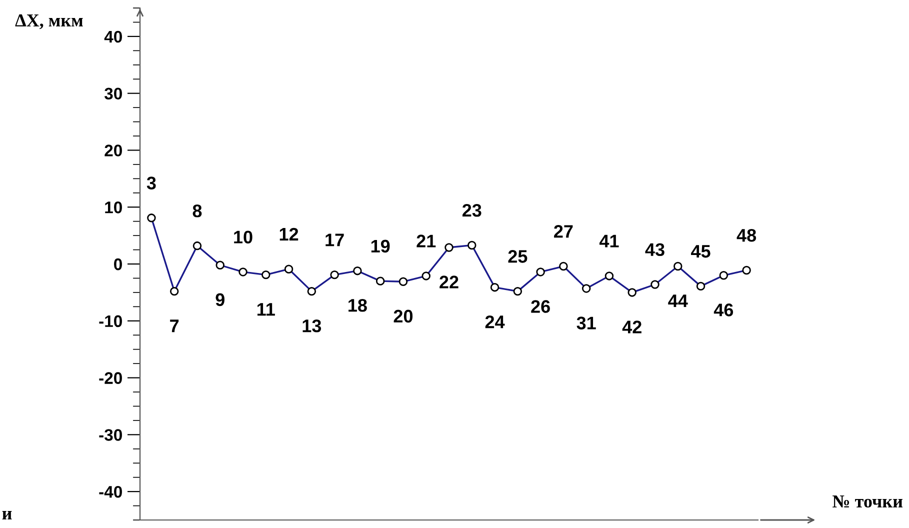 The height and width of the screenshot is (528, 909). Describe the element at coordinates (724, 310) in the screenshot. I see `x-tick-label: 46` at that location.